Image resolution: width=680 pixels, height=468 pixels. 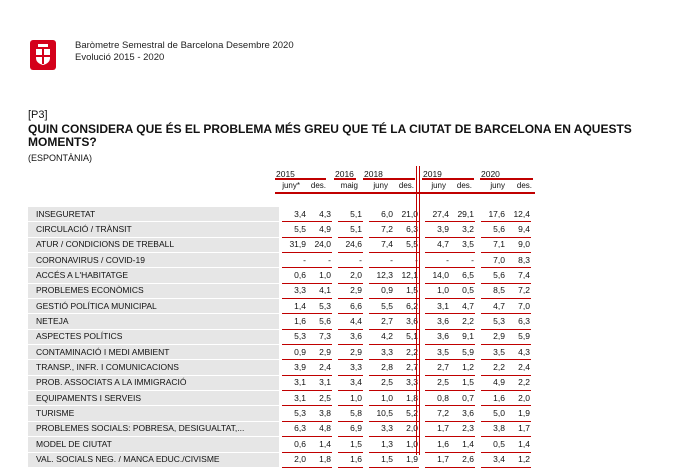 What do you see at coordinates (389, 179) in the screenshot?
I see `year-underline-2018` at bounding box center [389, 179].